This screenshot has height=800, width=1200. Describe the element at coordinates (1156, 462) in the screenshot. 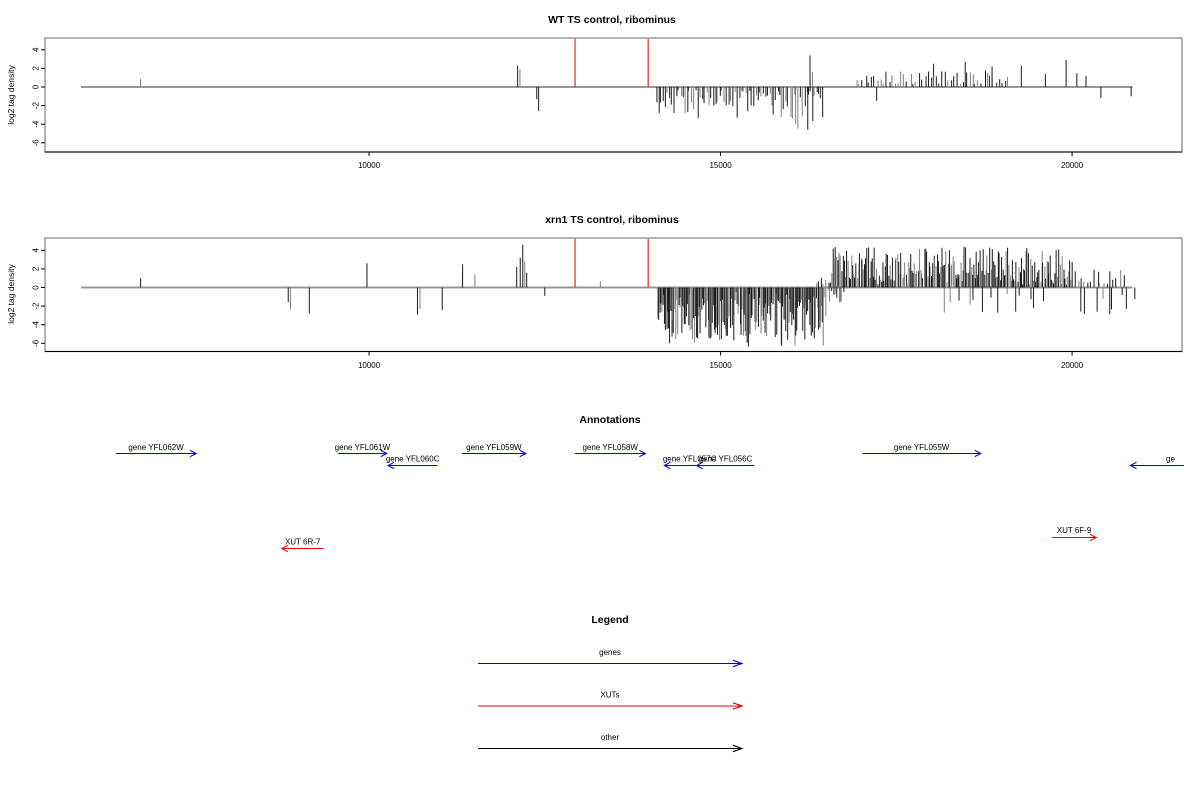

I see `gene-annotation: ge` at that location.